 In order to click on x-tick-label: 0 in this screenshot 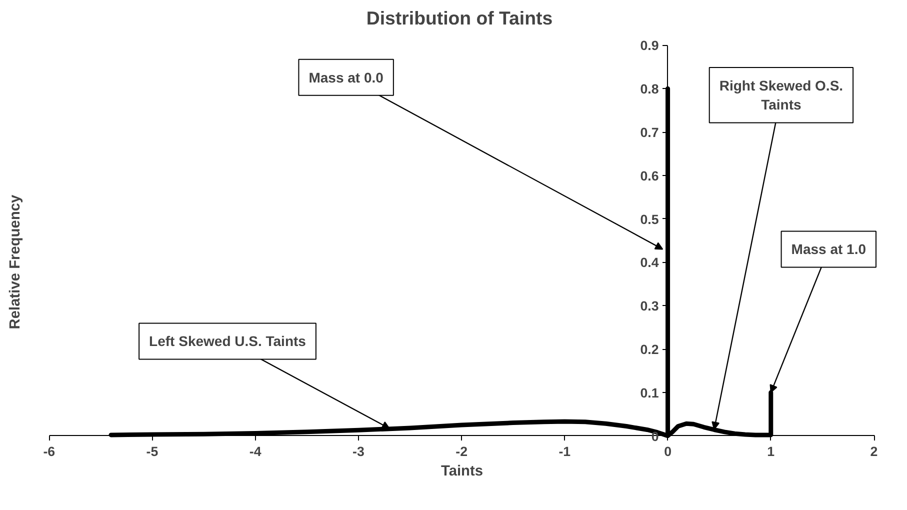, I will do `click(668, 451)`.